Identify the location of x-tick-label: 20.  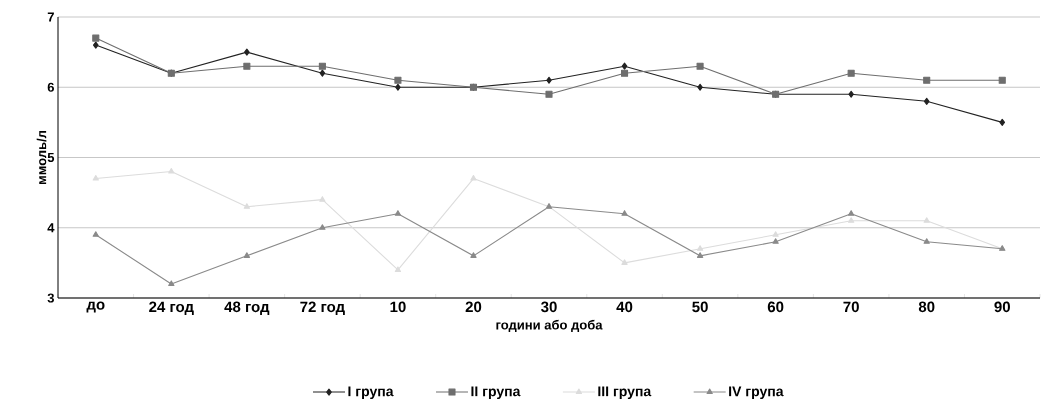
(473, 307).